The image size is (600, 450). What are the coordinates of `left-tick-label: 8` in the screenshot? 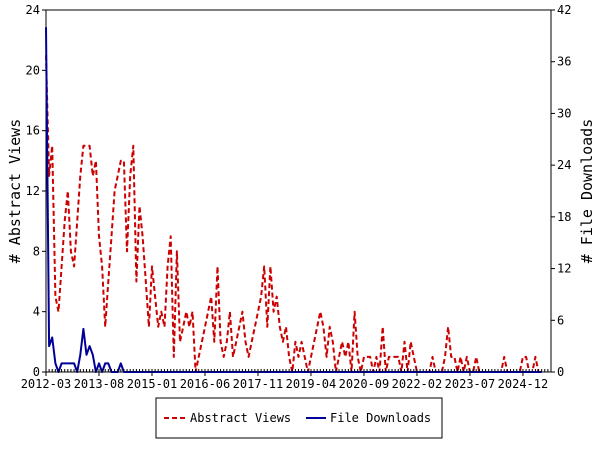 It's located at (36, 251).